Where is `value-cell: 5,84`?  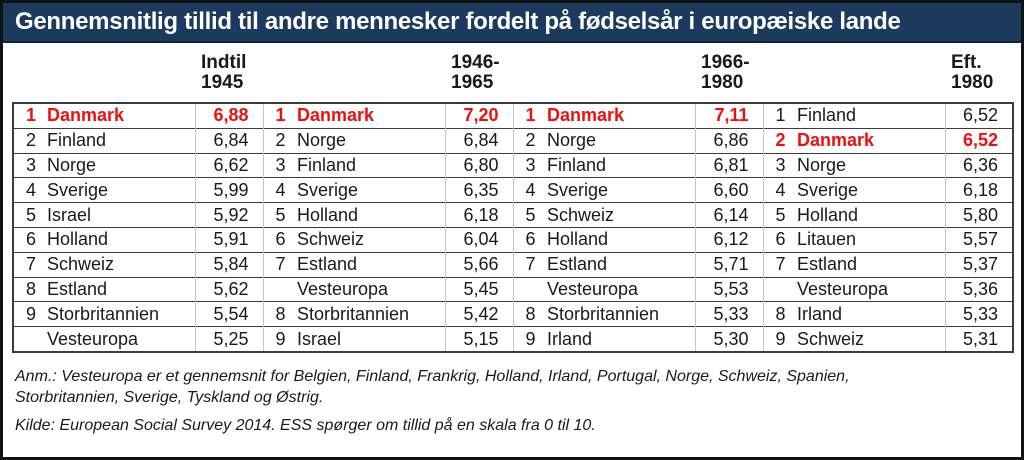
value-cell: 5,84 is located at coordinates (228, 264).